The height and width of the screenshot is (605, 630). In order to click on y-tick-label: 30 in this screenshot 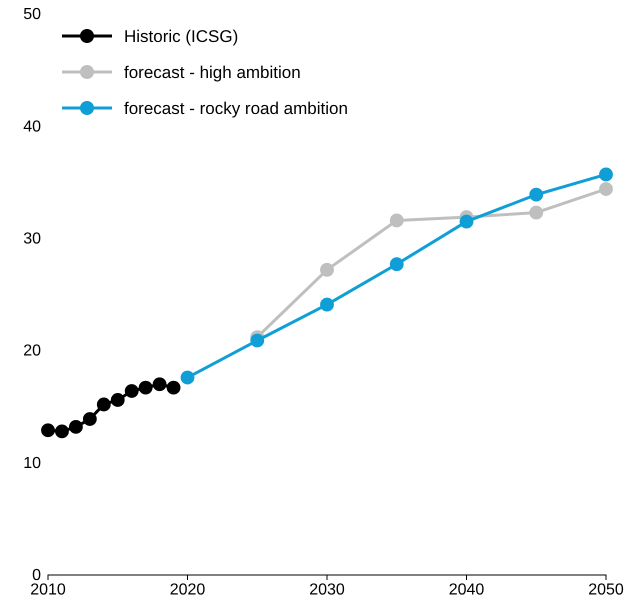, I will do `click(32, 239)`.